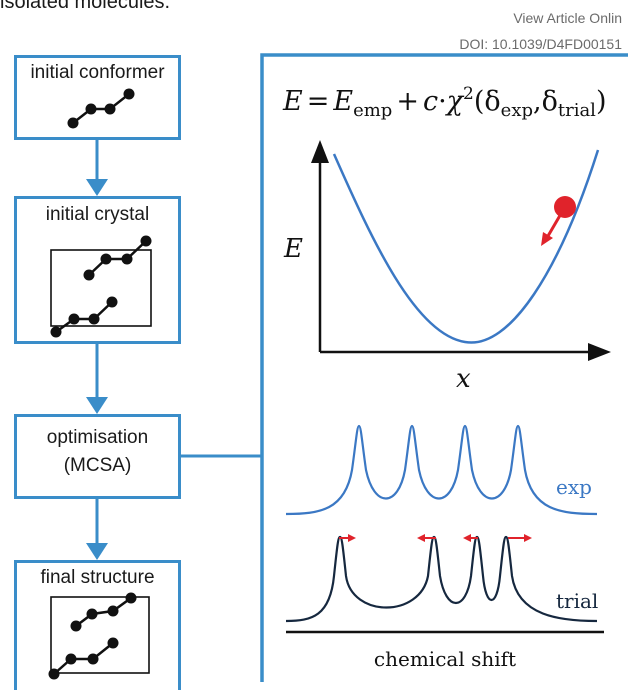 This screenshot has width=628, height=690. Describe the element at coordinates (97, 214) in the screenshot. I see `step-label: initial crystal` at that location.